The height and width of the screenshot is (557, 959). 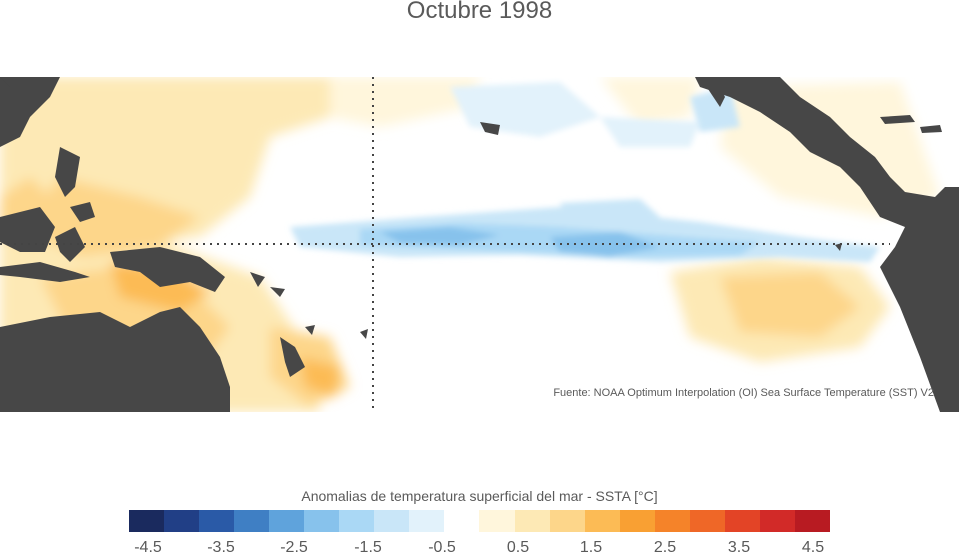 What do you see at coordinates (221, 547) in the screenshot?
I see `colorbar-tick: -3.5` at bounding box center [221, 547].